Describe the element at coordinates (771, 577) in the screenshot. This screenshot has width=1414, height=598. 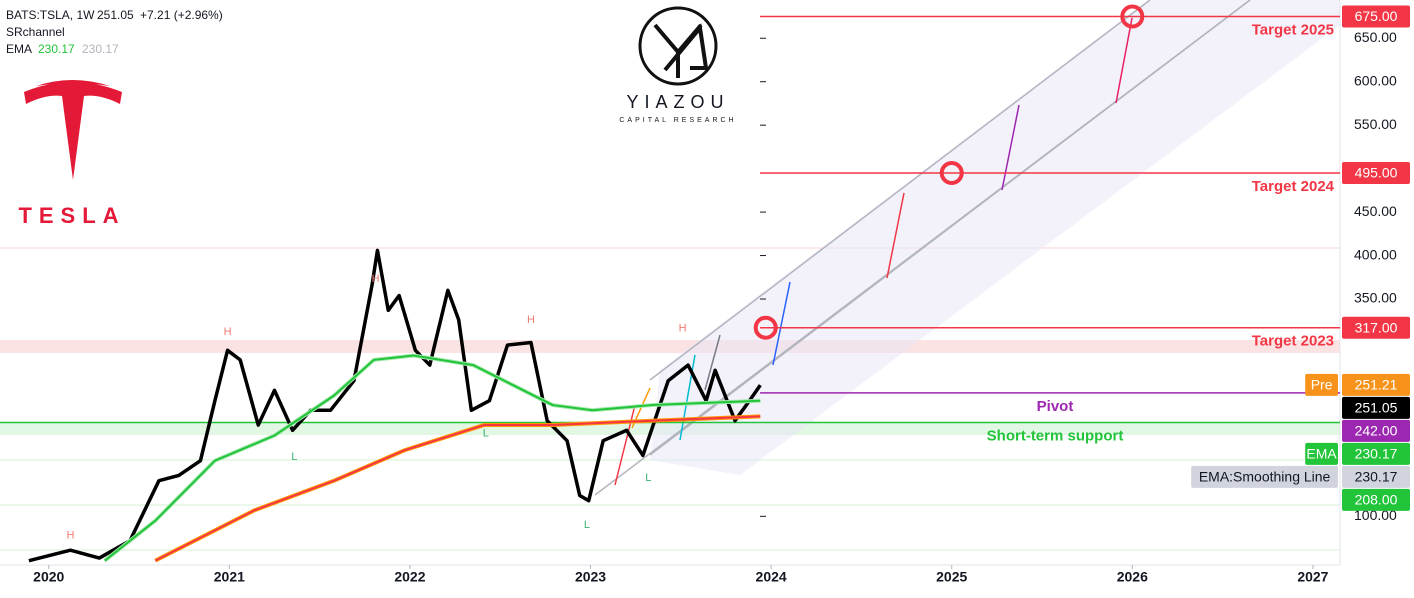
I see `x-tick-label: 2024` at that location.